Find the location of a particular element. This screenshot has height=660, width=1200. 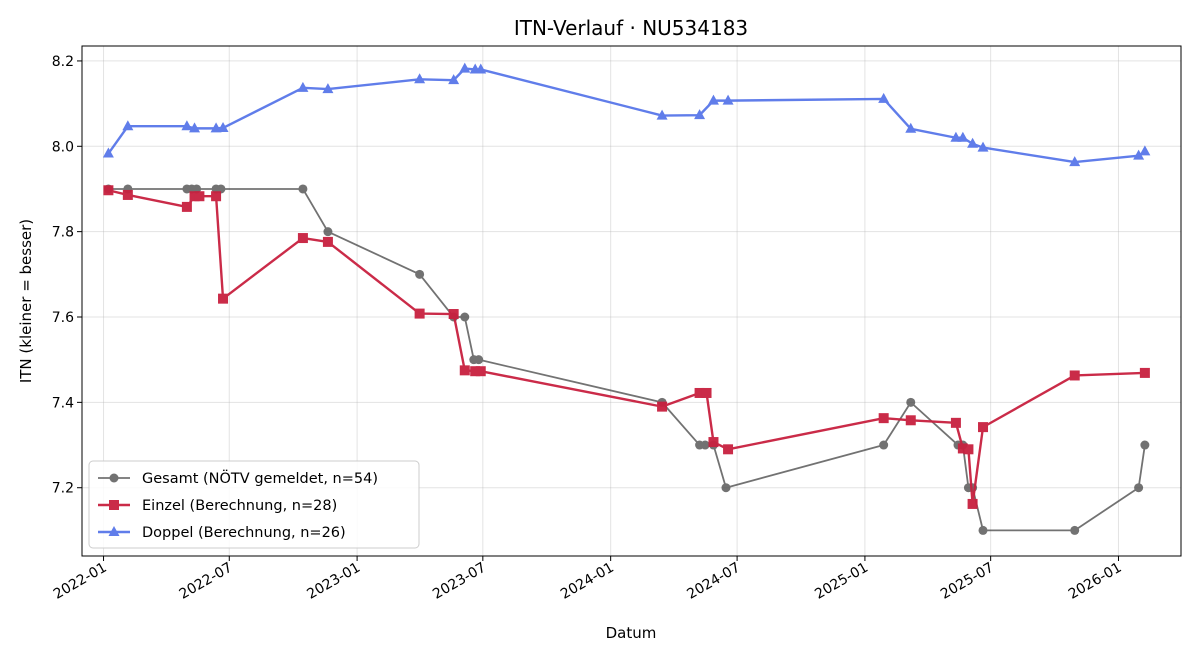

y-tick-label: 7.8 is located at coordinates (63, 233).